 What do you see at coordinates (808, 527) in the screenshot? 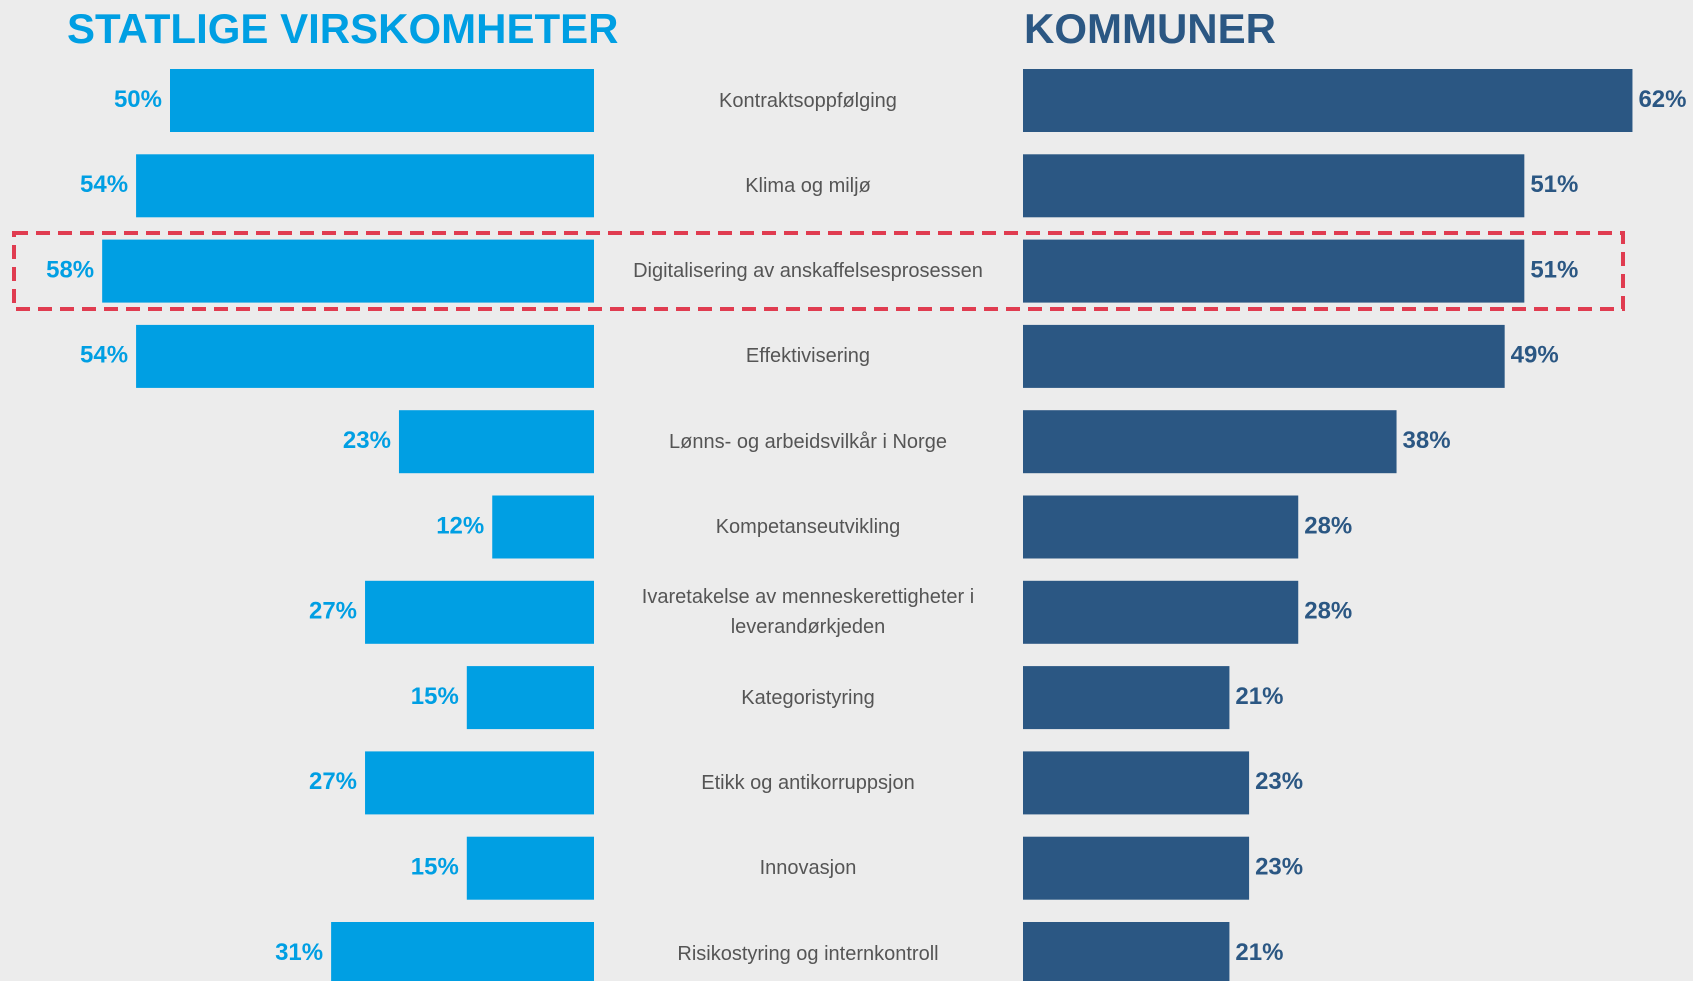
I see `category-label: Kompetanseutvikling` at bounding box center [808, 527].